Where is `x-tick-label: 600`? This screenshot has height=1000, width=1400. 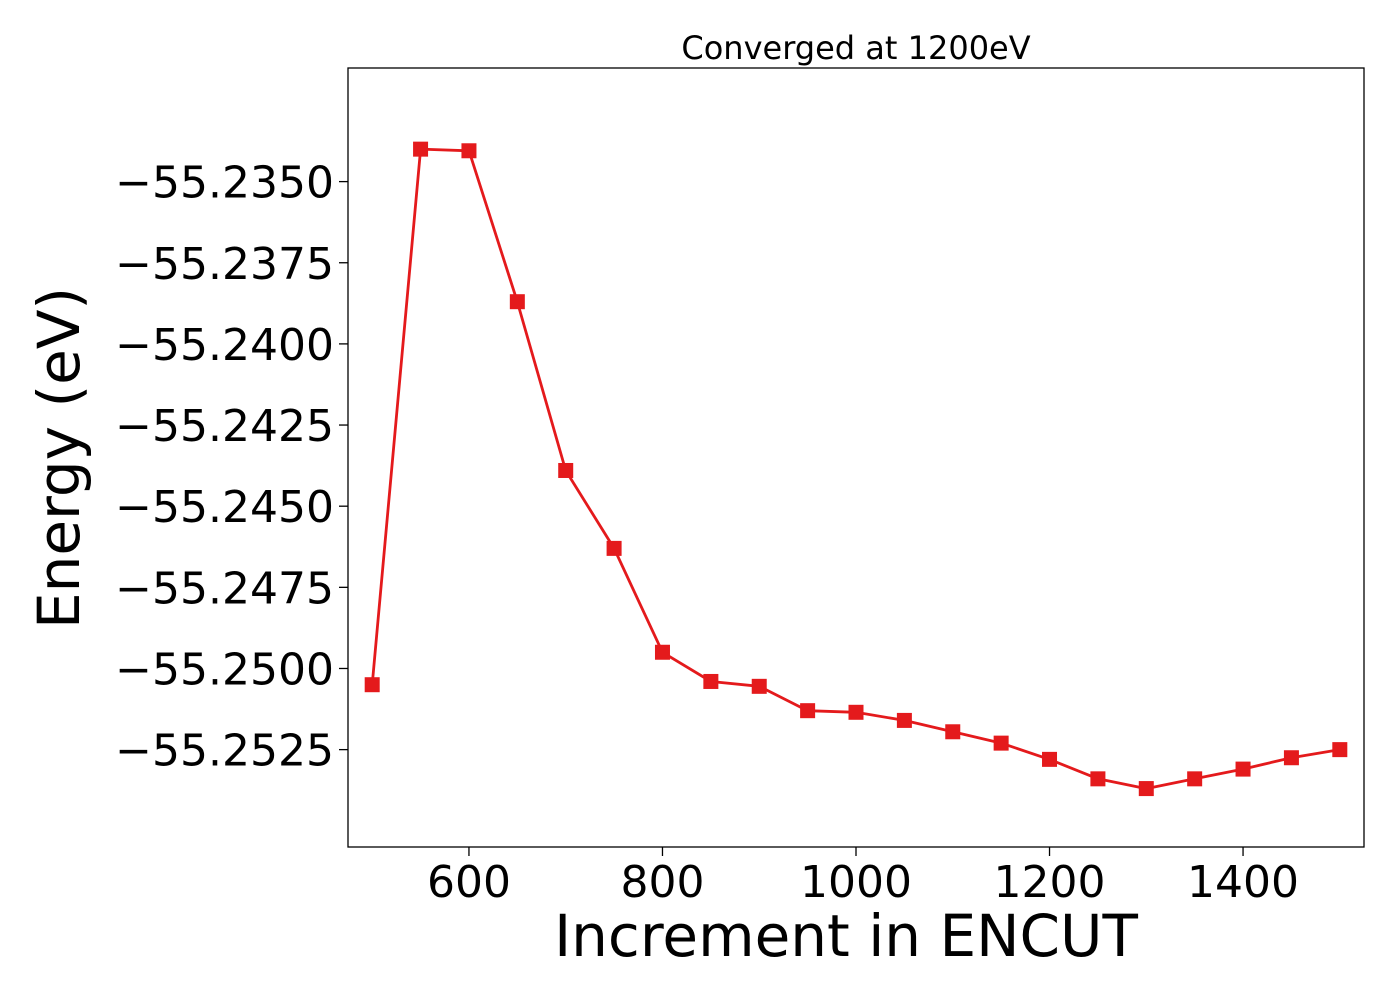
x-tick-label: 600 is located at coordinates (469, 882).